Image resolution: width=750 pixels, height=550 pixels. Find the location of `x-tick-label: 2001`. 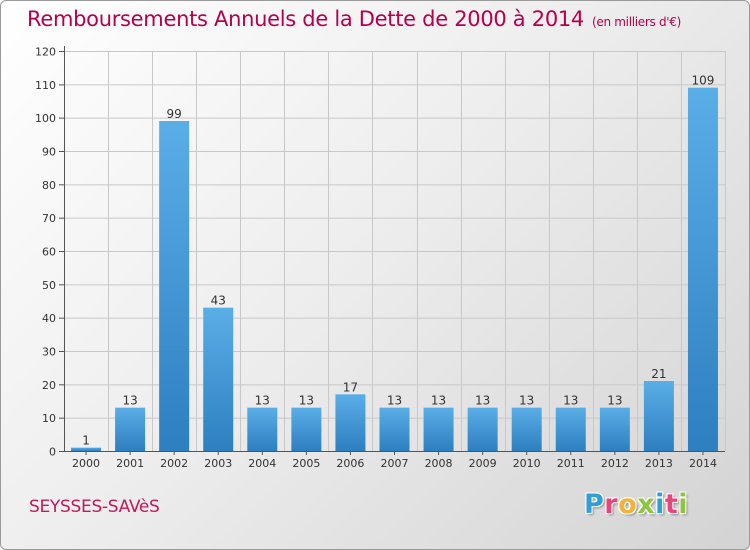

x-tick-label: 2001 is located at coordinates (130, 463).